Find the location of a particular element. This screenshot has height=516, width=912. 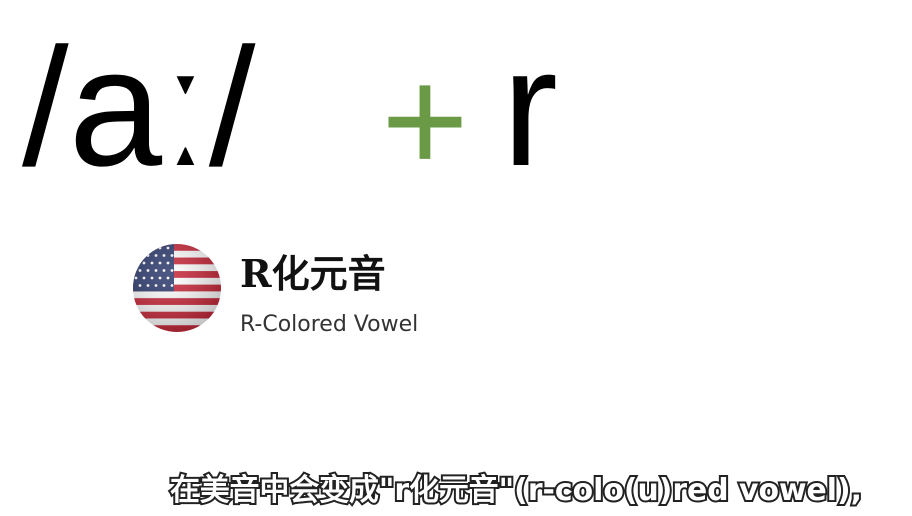

phonetic: /aː/ is located at coordinates (139, 107).